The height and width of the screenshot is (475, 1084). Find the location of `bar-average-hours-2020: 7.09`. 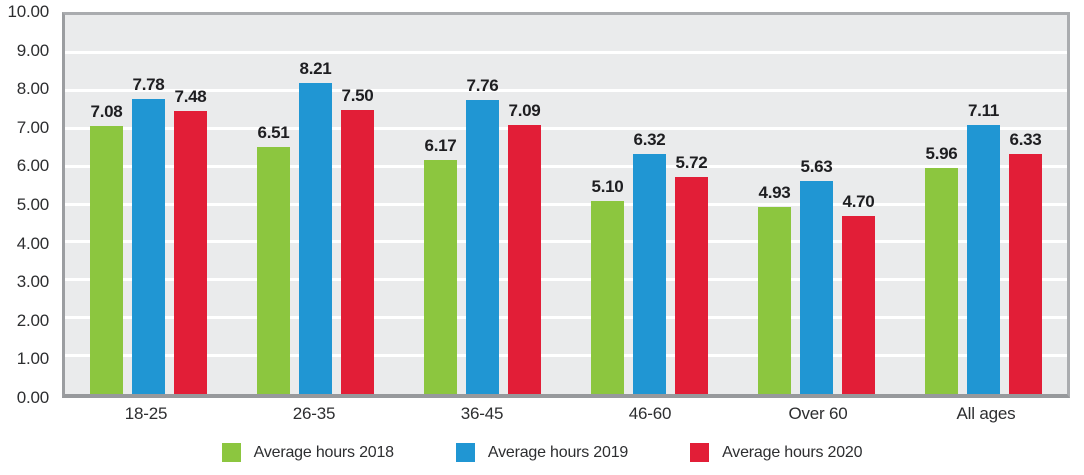

bar-average-hours-2020: 7.09 is located at coordinates (524, 247).